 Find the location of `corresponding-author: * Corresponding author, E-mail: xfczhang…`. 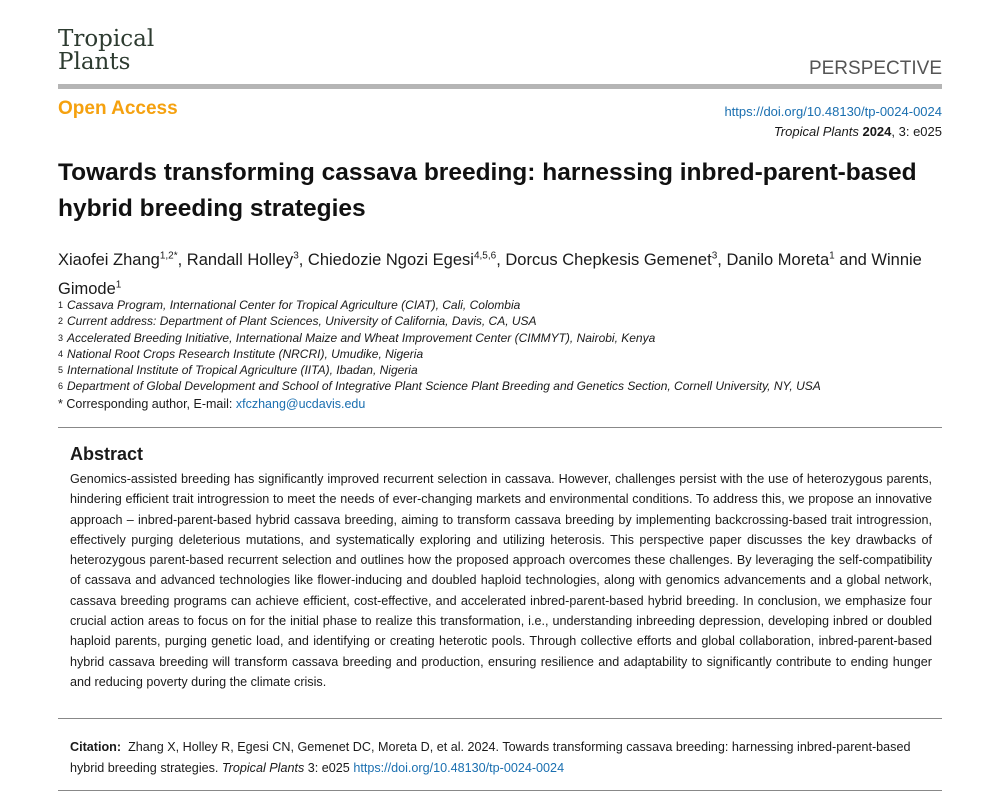

corresponding-author: * Corresponding author, E-mail: xfczhang… is located at coordinates (212, 404).